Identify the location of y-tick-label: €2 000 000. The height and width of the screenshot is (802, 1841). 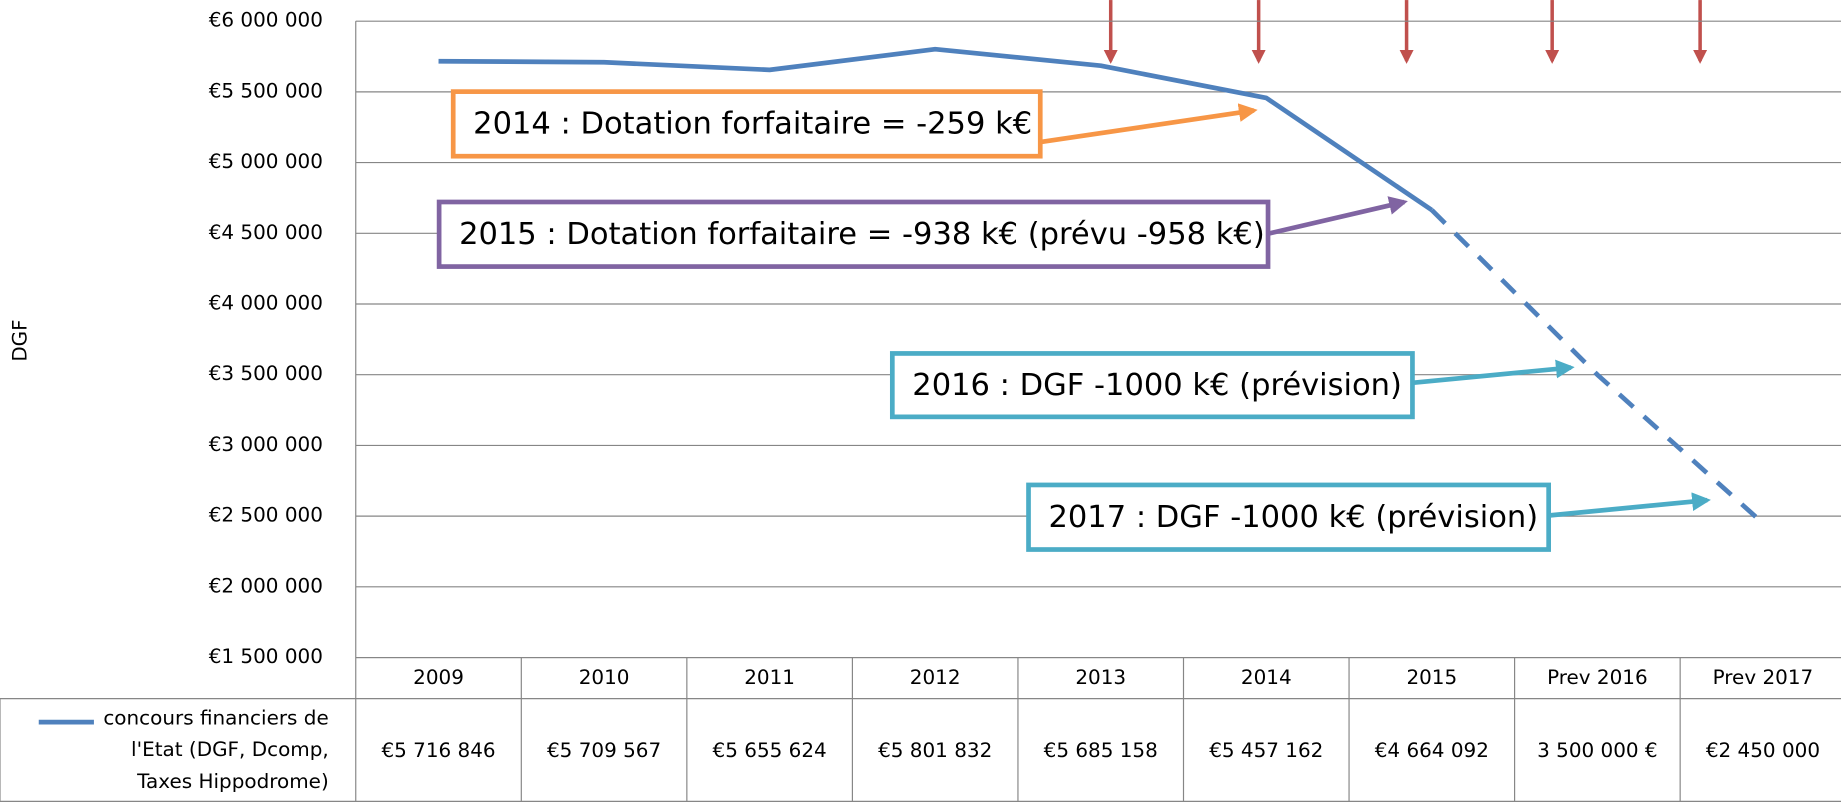
(266, 585).